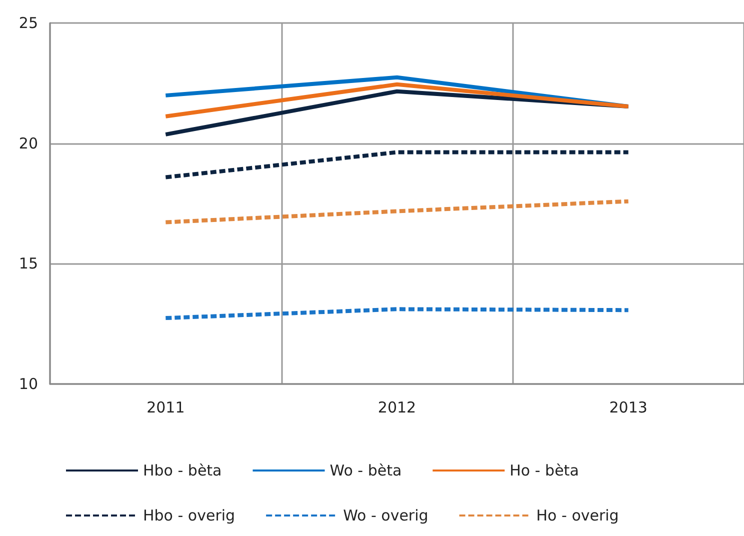 The image size is (744, 536). I want to click on legend-label: Wo - bèta, so click(366, 471).